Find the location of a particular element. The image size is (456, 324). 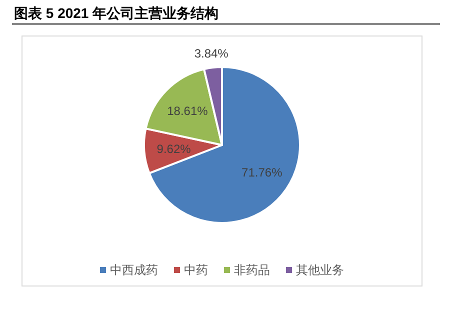

legend-label: 非药品 is located at coordinates (252, 270).